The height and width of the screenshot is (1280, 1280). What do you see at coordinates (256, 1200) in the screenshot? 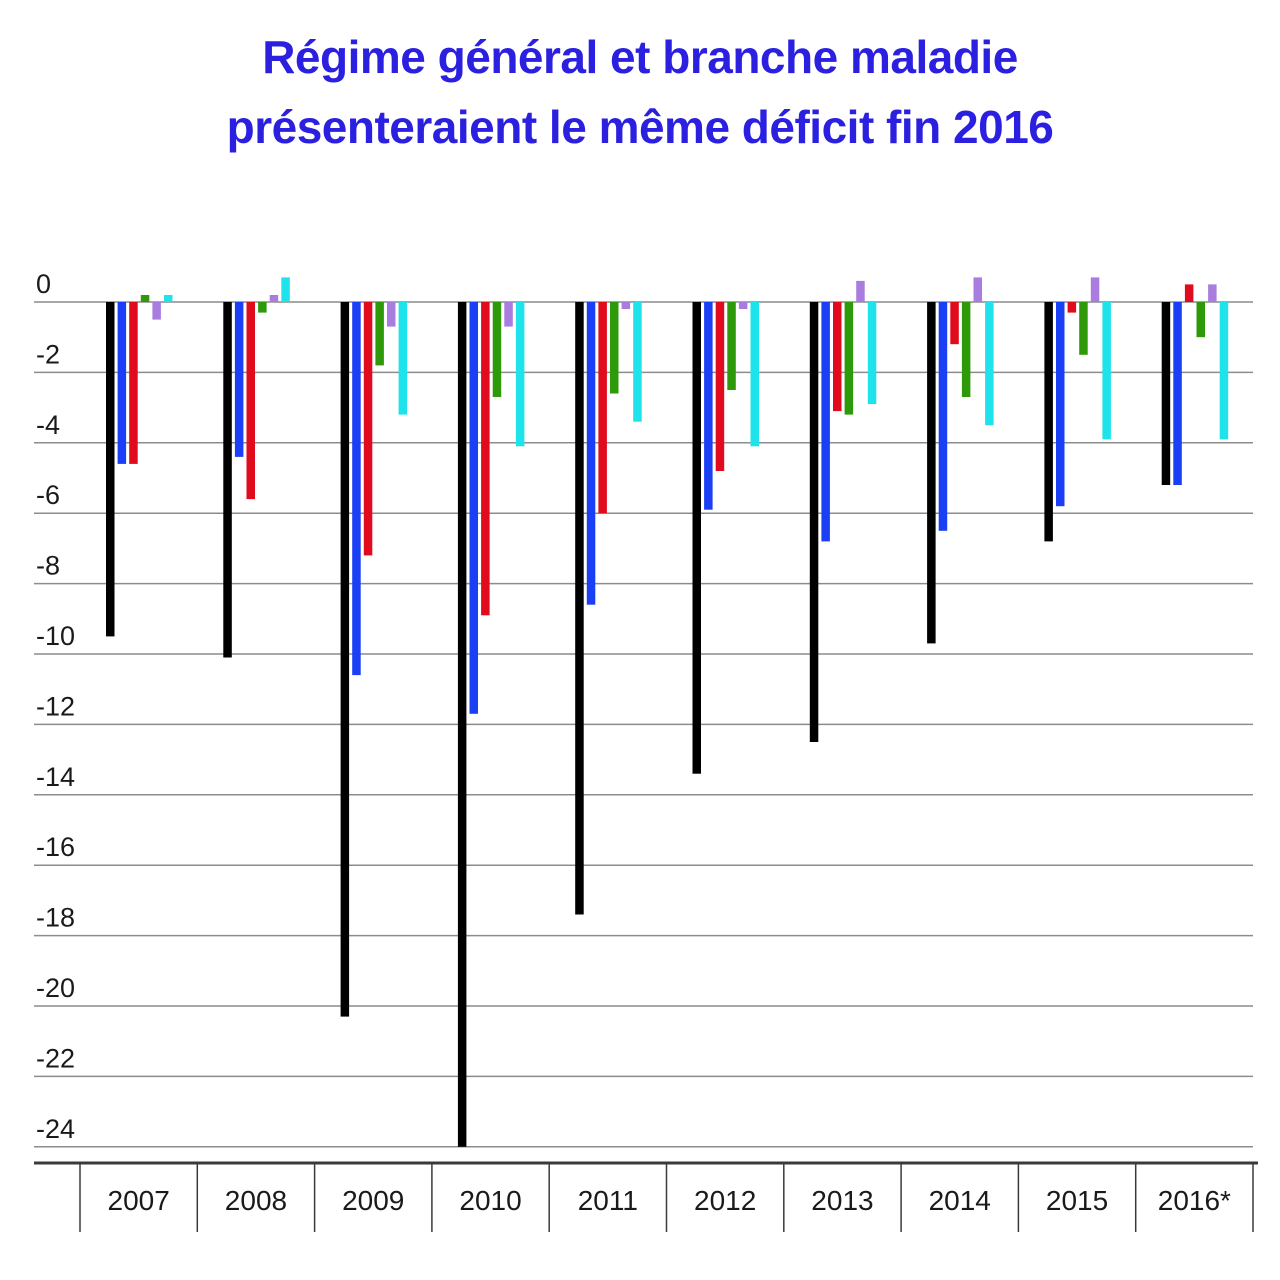
I see `x-category-label: 2008` at bounding box center [256, 1200].